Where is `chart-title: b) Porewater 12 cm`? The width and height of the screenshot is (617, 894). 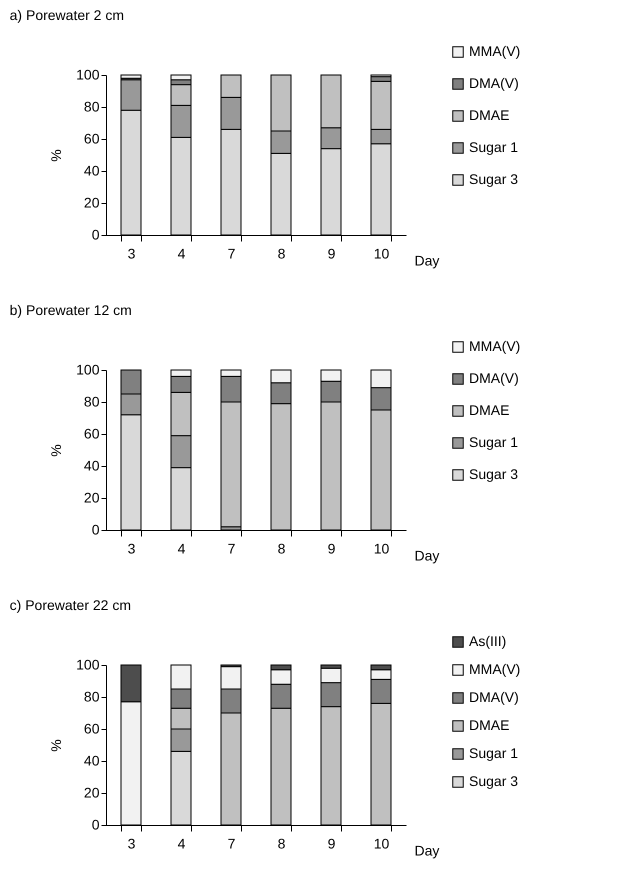
chart-title: b) Porewater 12 cm is located at coordinates (71, 310).